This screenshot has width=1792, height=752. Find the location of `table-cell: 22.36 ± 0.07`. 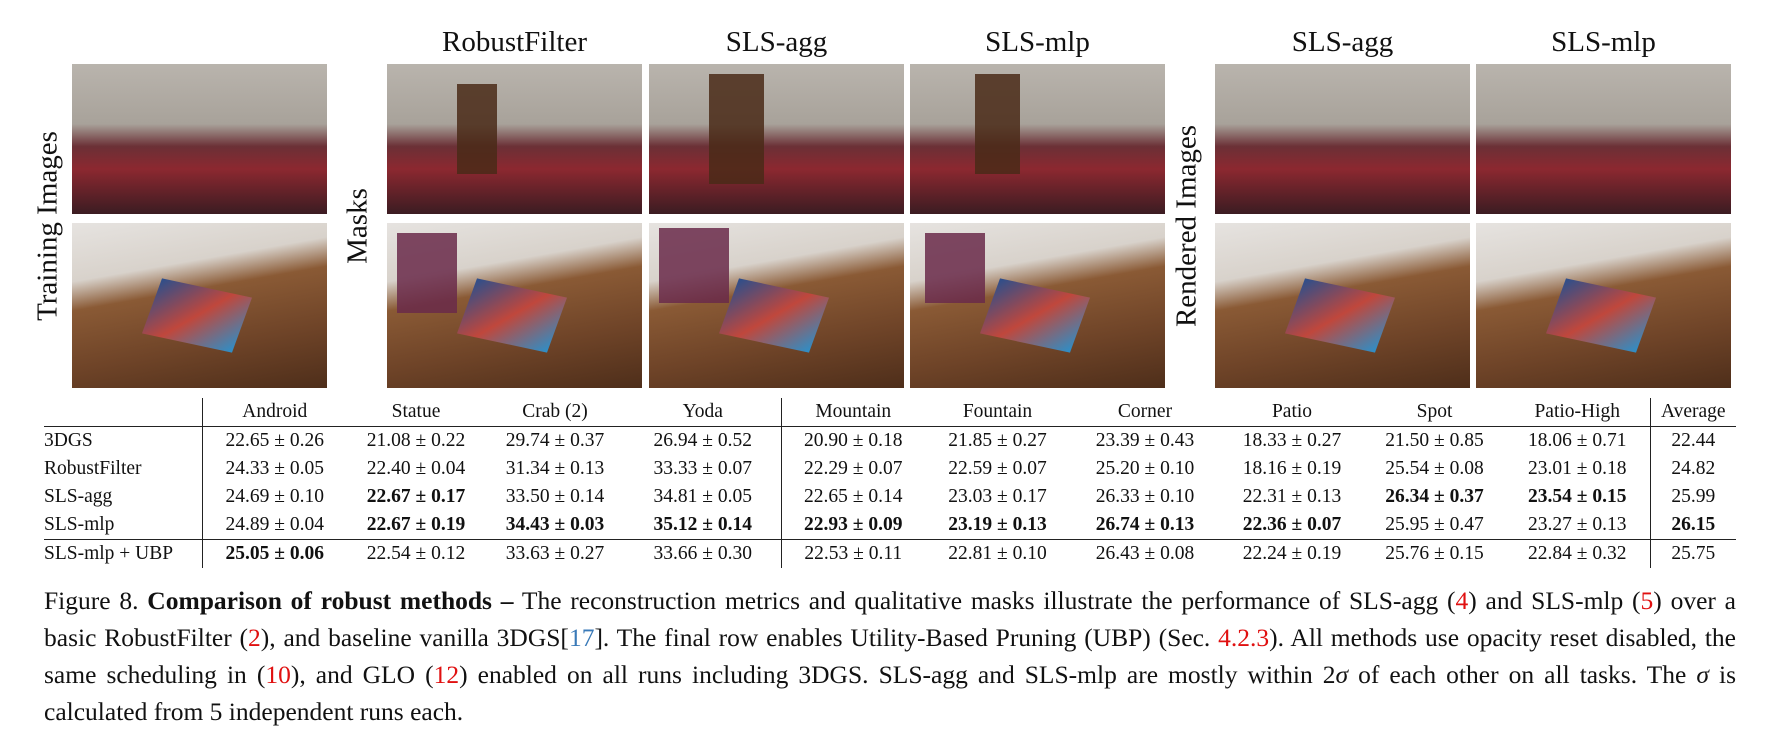

table-cell: 22.36 ± 0.07 is located at coordinates (1292, 524).